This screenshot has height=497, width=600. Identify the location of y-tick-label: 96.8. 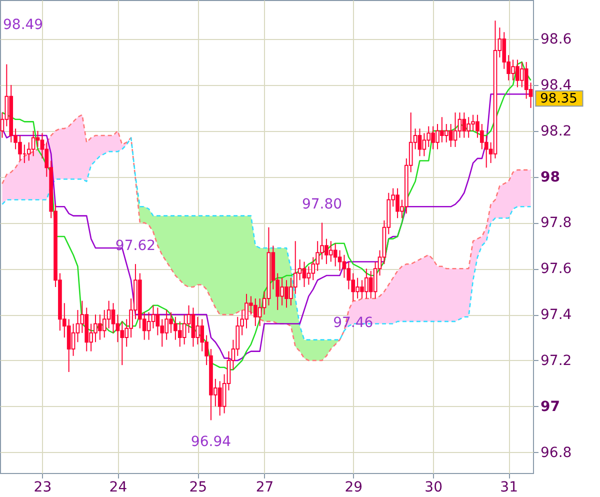
(556, 452).